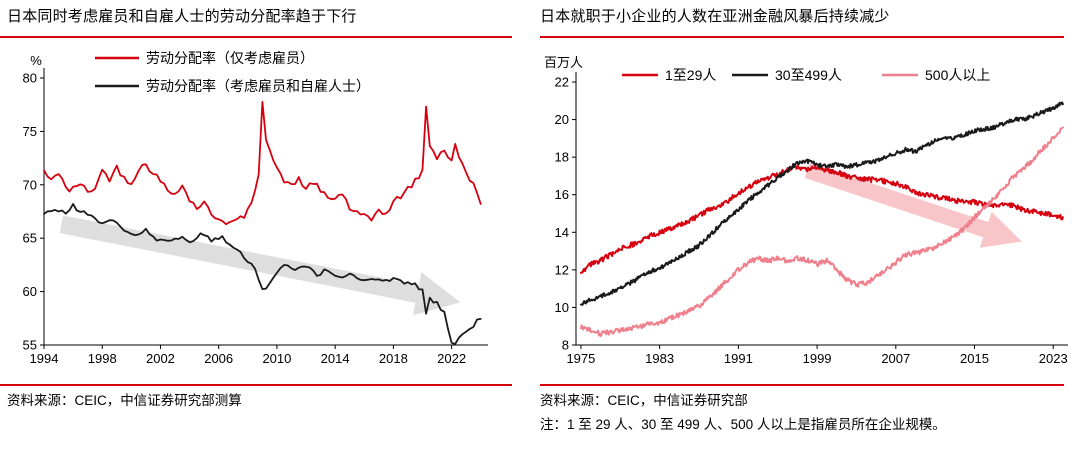 The height and width of the screenshot is (449, 1080). I want to click on y-tick-label: 8, so click(565, 345).